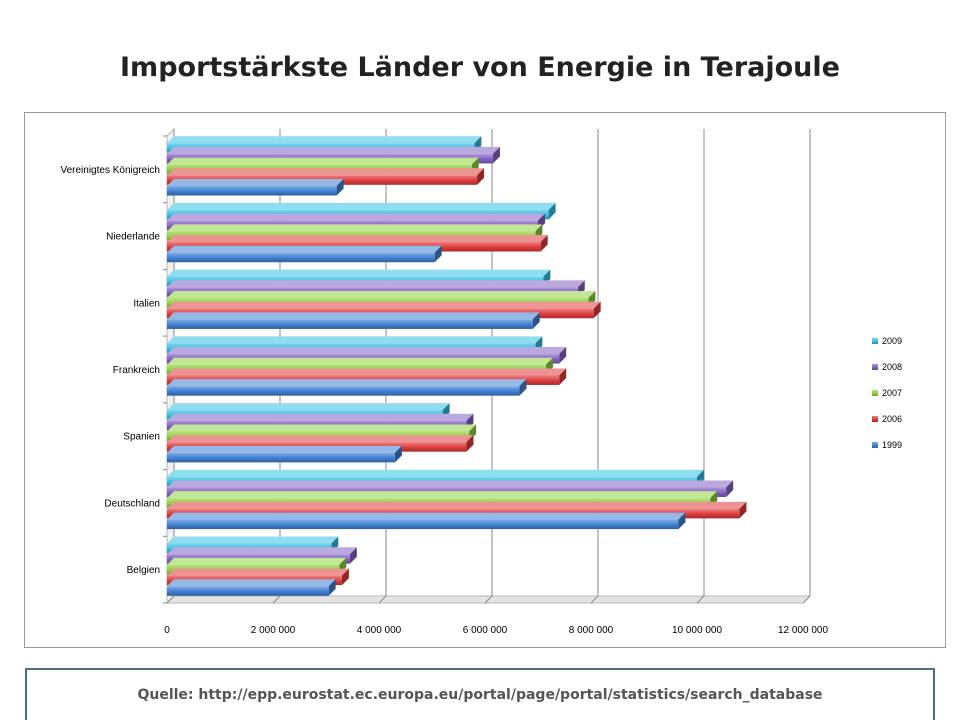 The height and width of the screenshot is (720, 960). What do you see at coordinates (301, 257) in the screenshot?
I see `bar-1999-Niederlande` at bounding box center [301, 257].